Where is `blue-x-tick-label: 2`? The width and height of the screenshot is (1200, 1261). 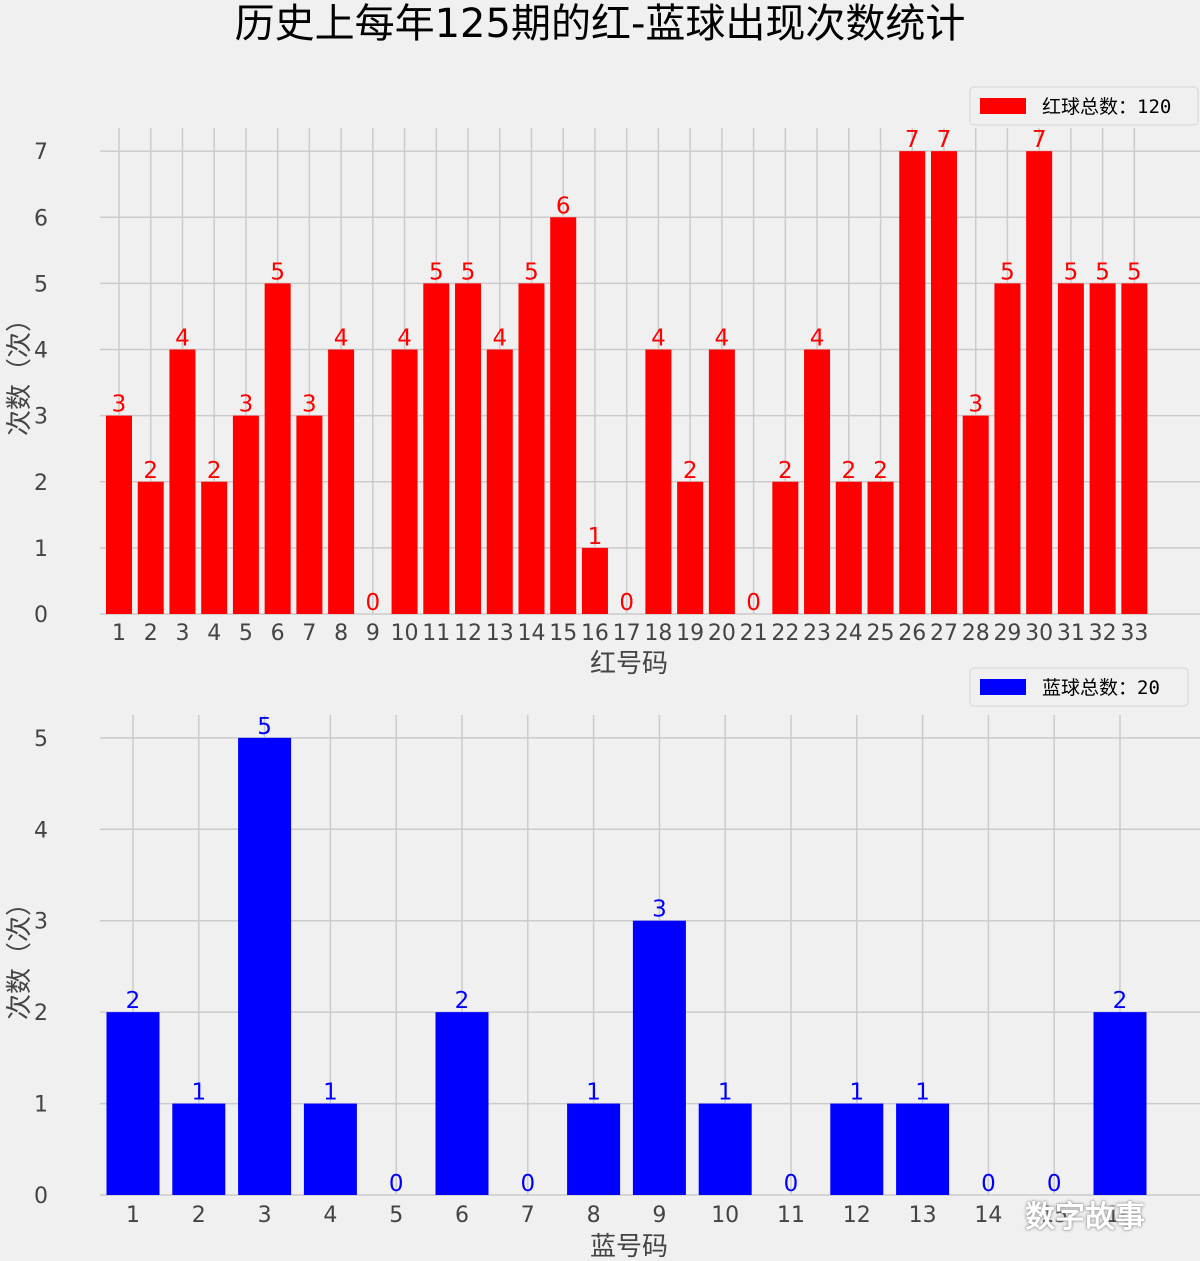
blue-x-tick-label: 2 is located at coordinates (199, 1215).